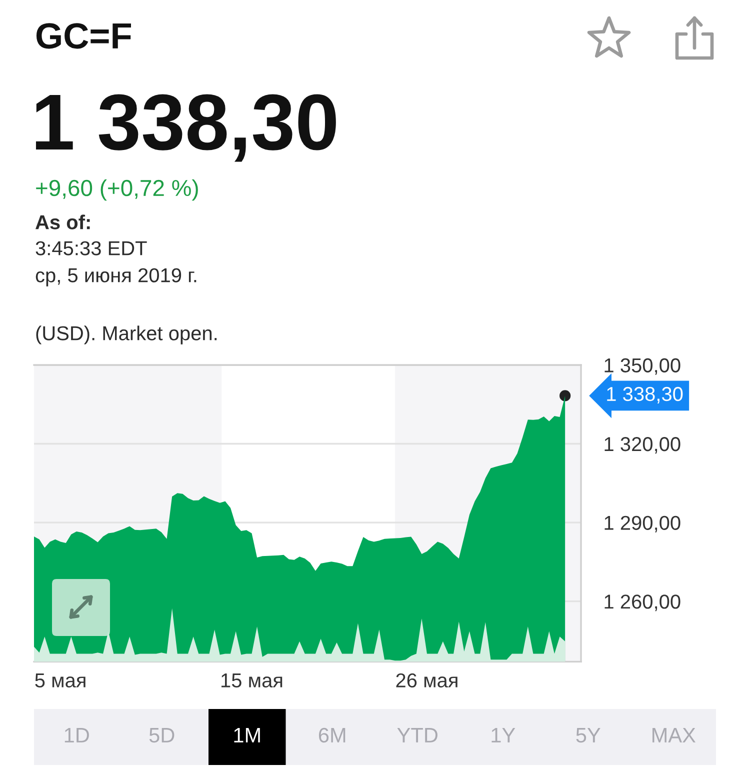  I want to click on text: 1D, so click(76, 735).